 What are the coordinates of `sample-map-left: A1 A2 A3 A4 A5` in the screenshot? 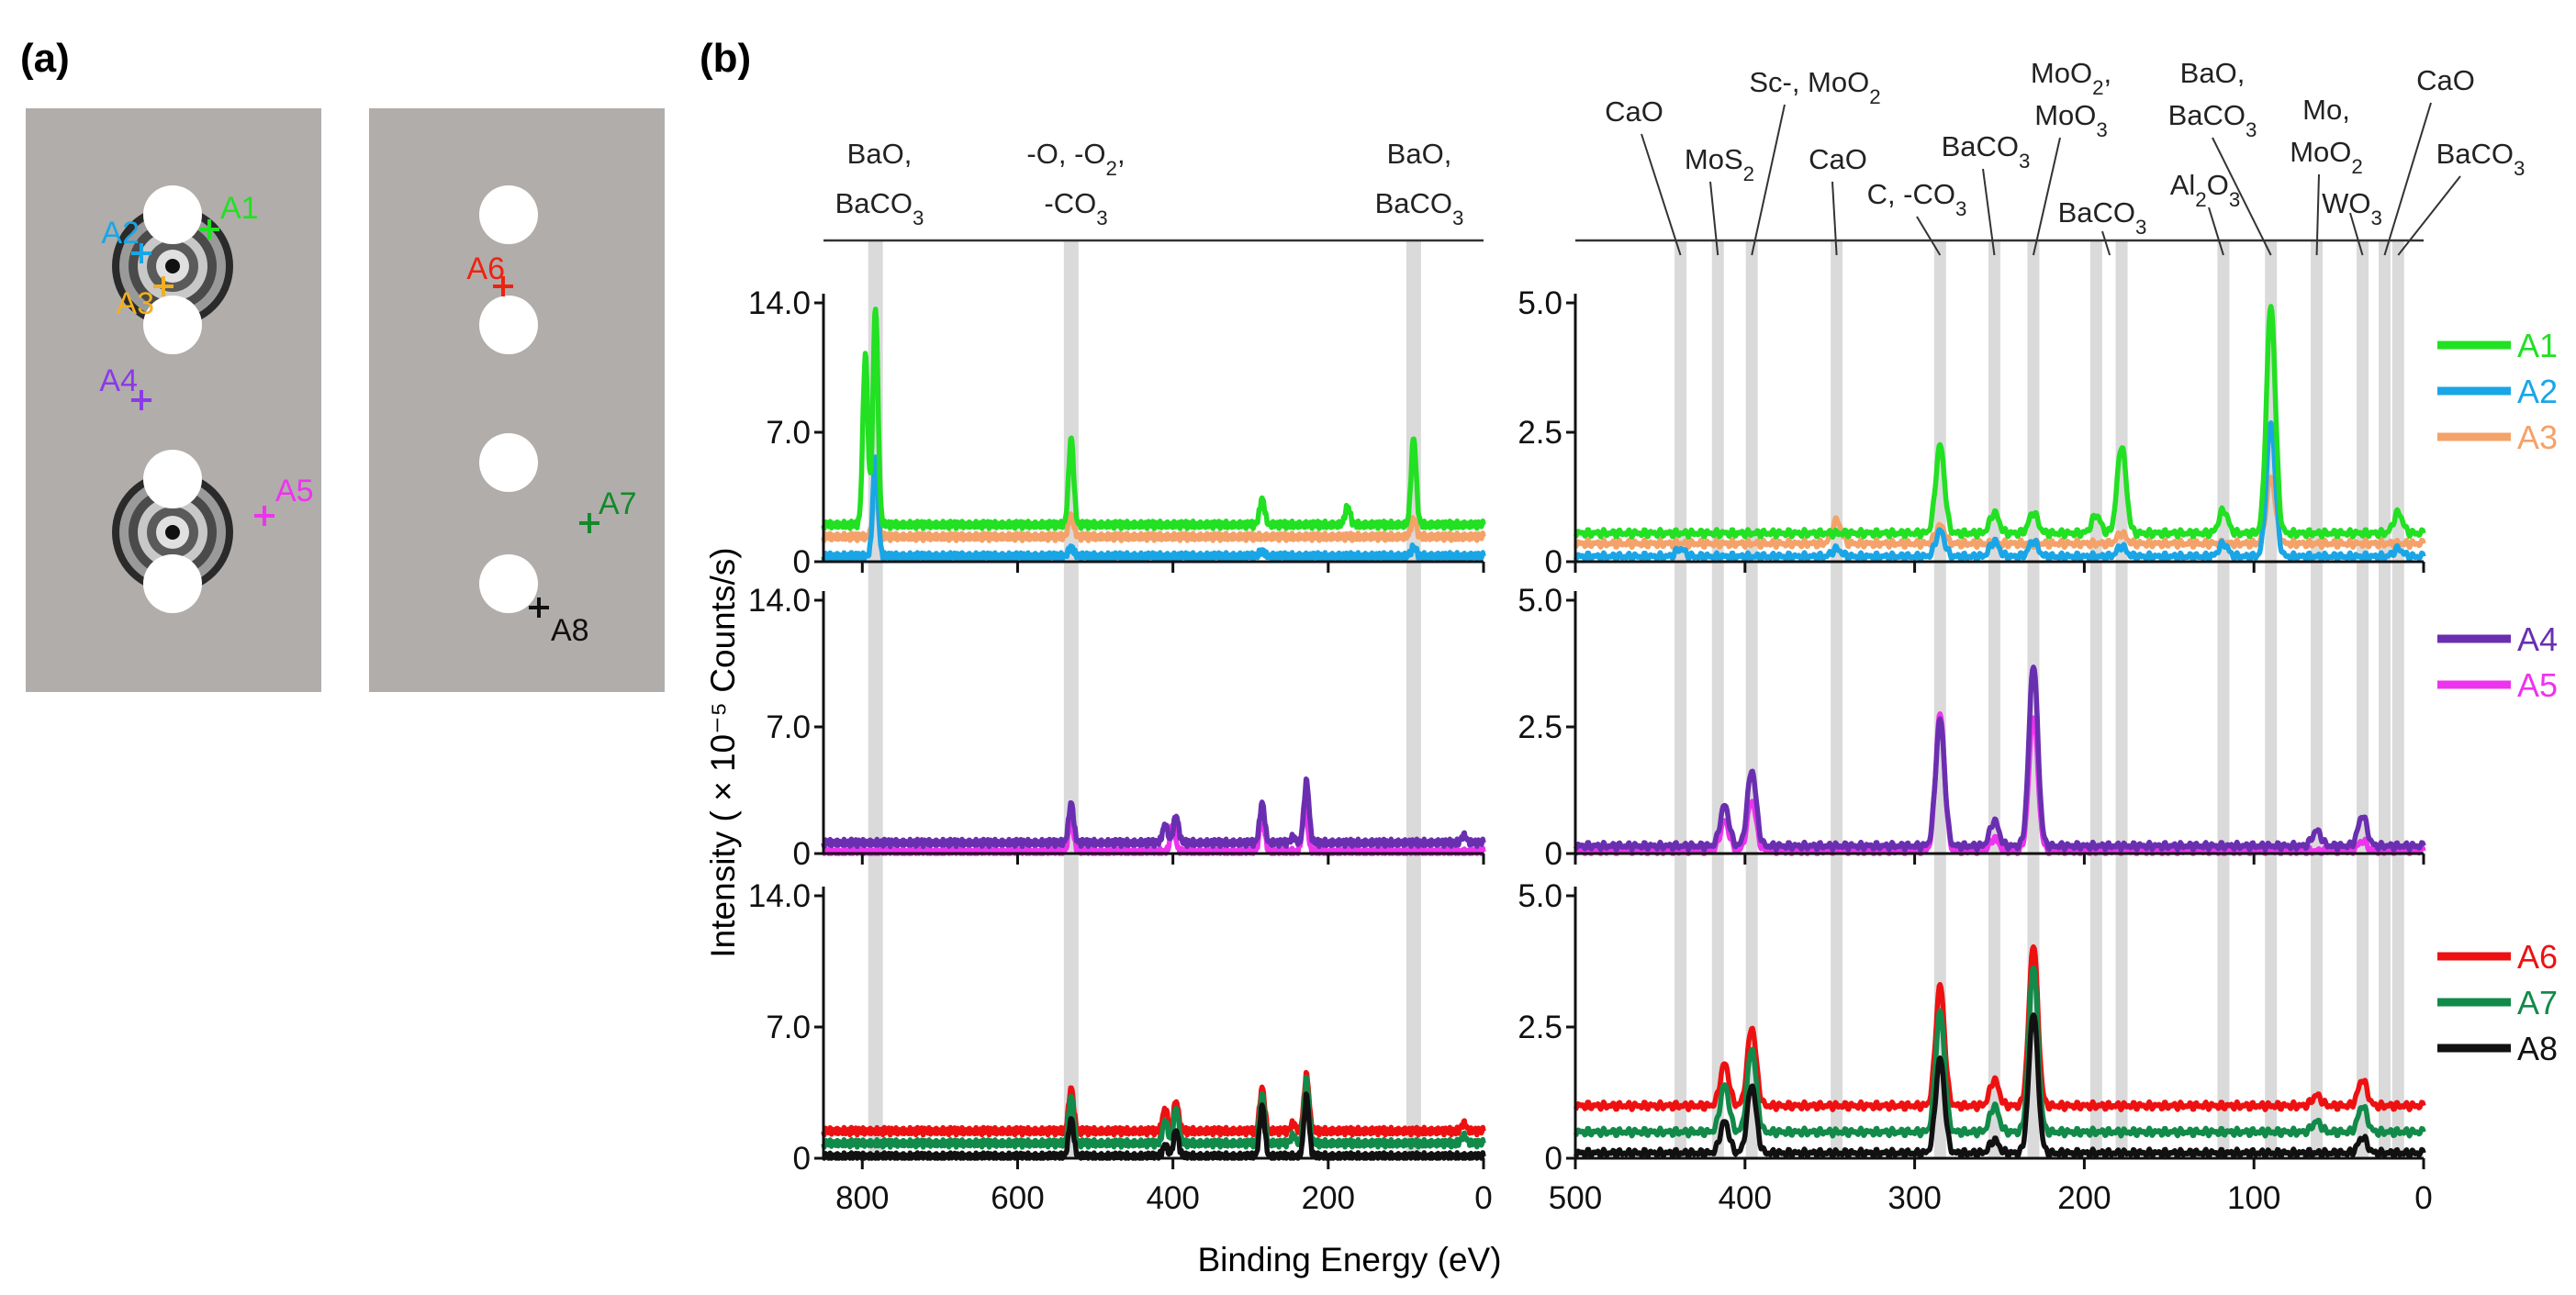 It's located at (173, 400).